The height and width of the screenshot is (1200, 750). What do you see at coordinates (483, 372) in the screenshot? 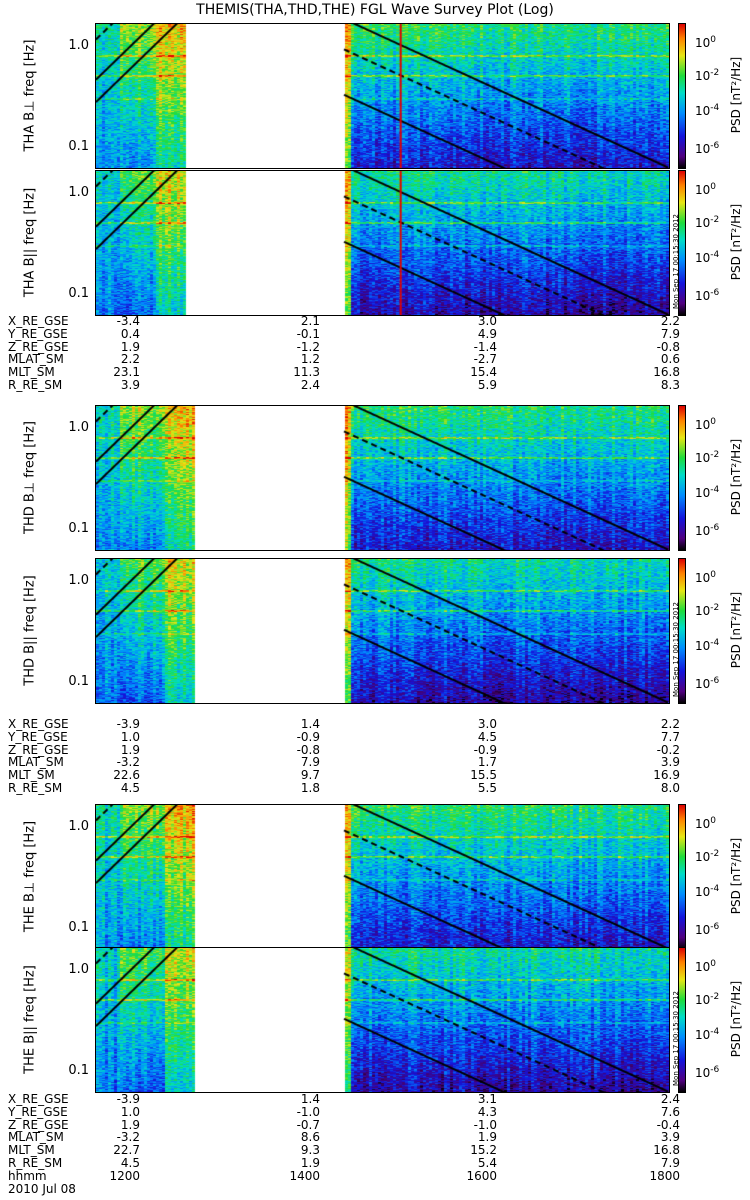
I see `ephemeris-value: 15.4` at bounding box center [483, 372].